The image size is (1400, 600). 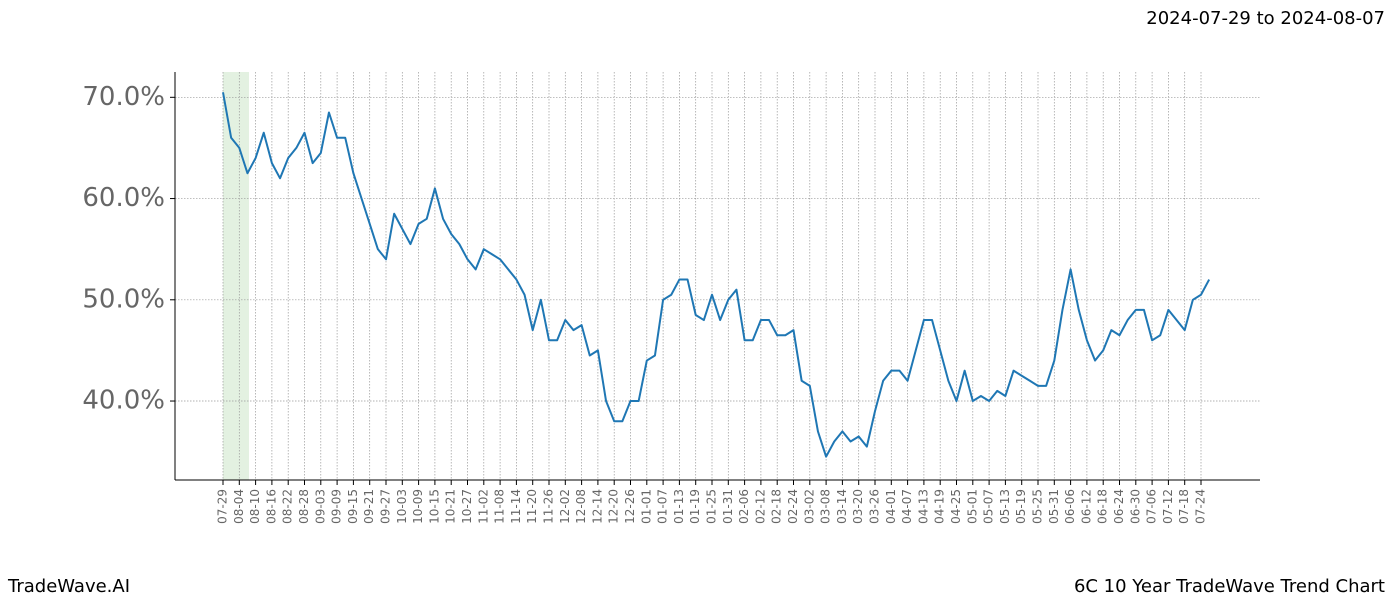 I want to click on x-tick-label: 11-08, so click(x=500, y=506).